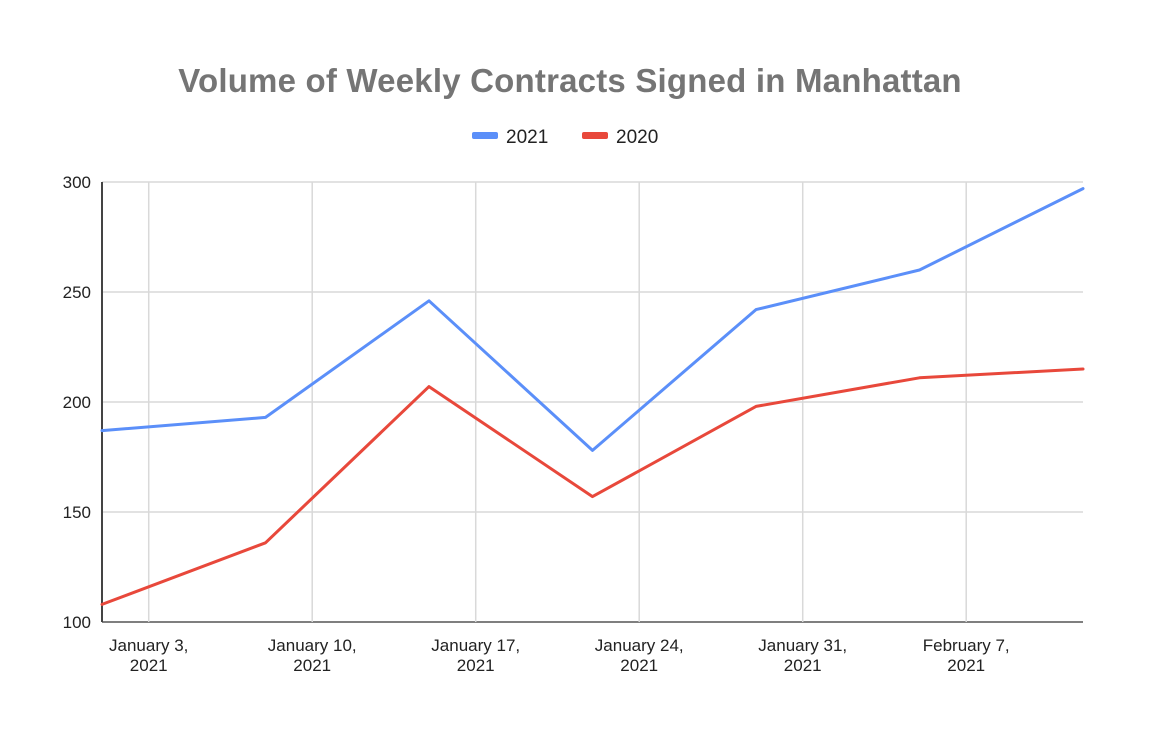  Describe the element at coordinates (77, 402) in the screenshot. I see `y-tick-label: 200` at that location.